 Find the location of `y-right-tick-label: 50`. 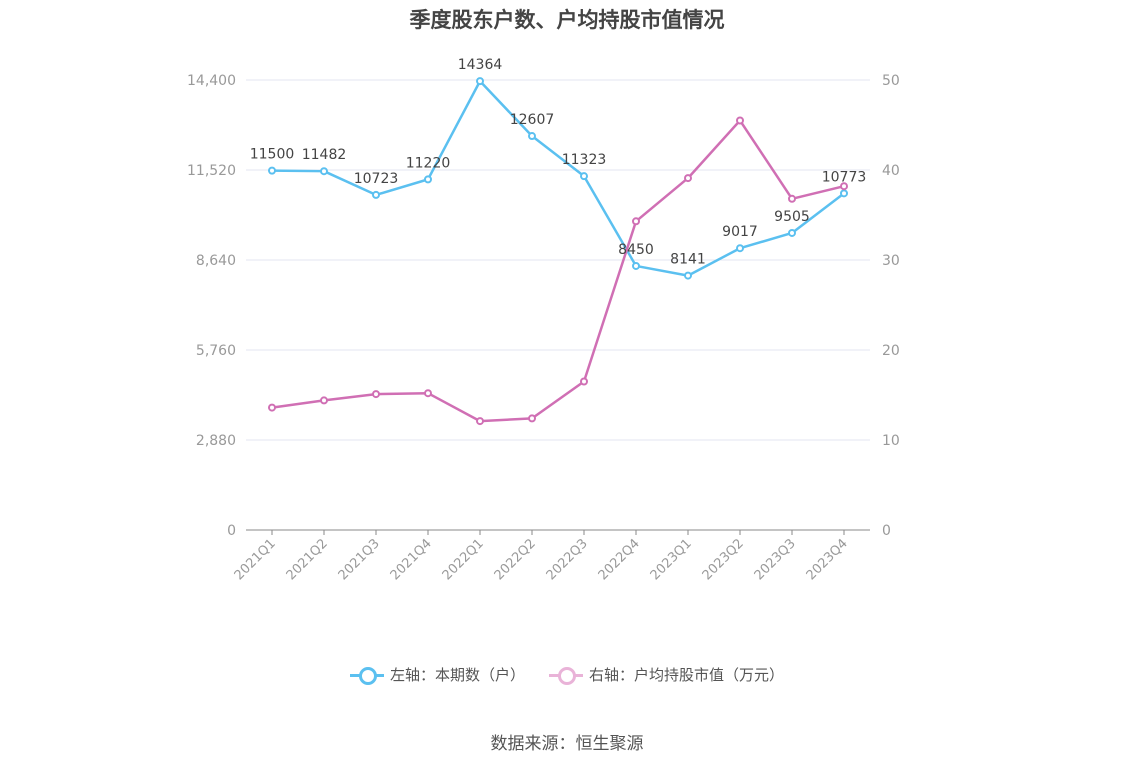

y-right-tick-label: 50 is located at coordinates (891, 81).